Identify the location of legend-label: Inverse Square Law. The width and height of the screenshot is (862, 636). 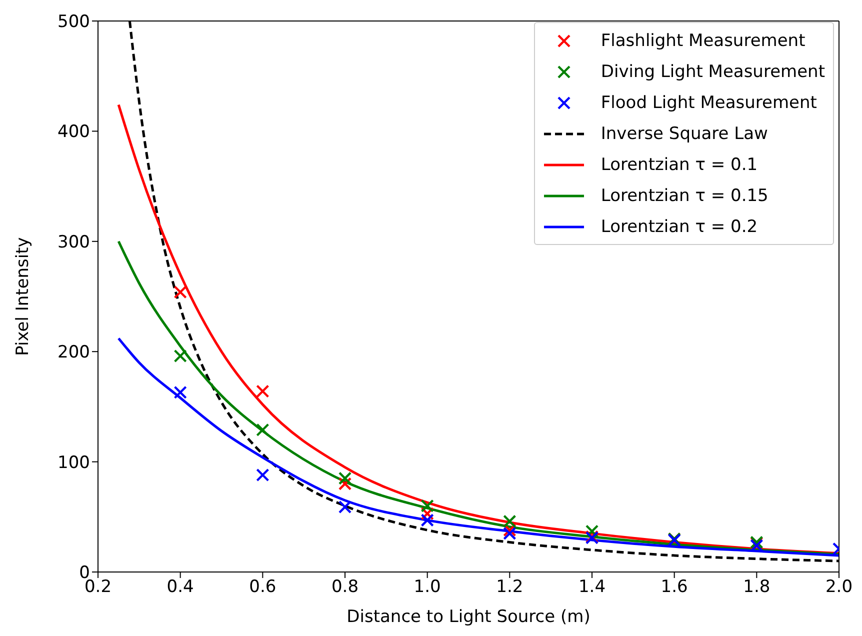
(684, 134).